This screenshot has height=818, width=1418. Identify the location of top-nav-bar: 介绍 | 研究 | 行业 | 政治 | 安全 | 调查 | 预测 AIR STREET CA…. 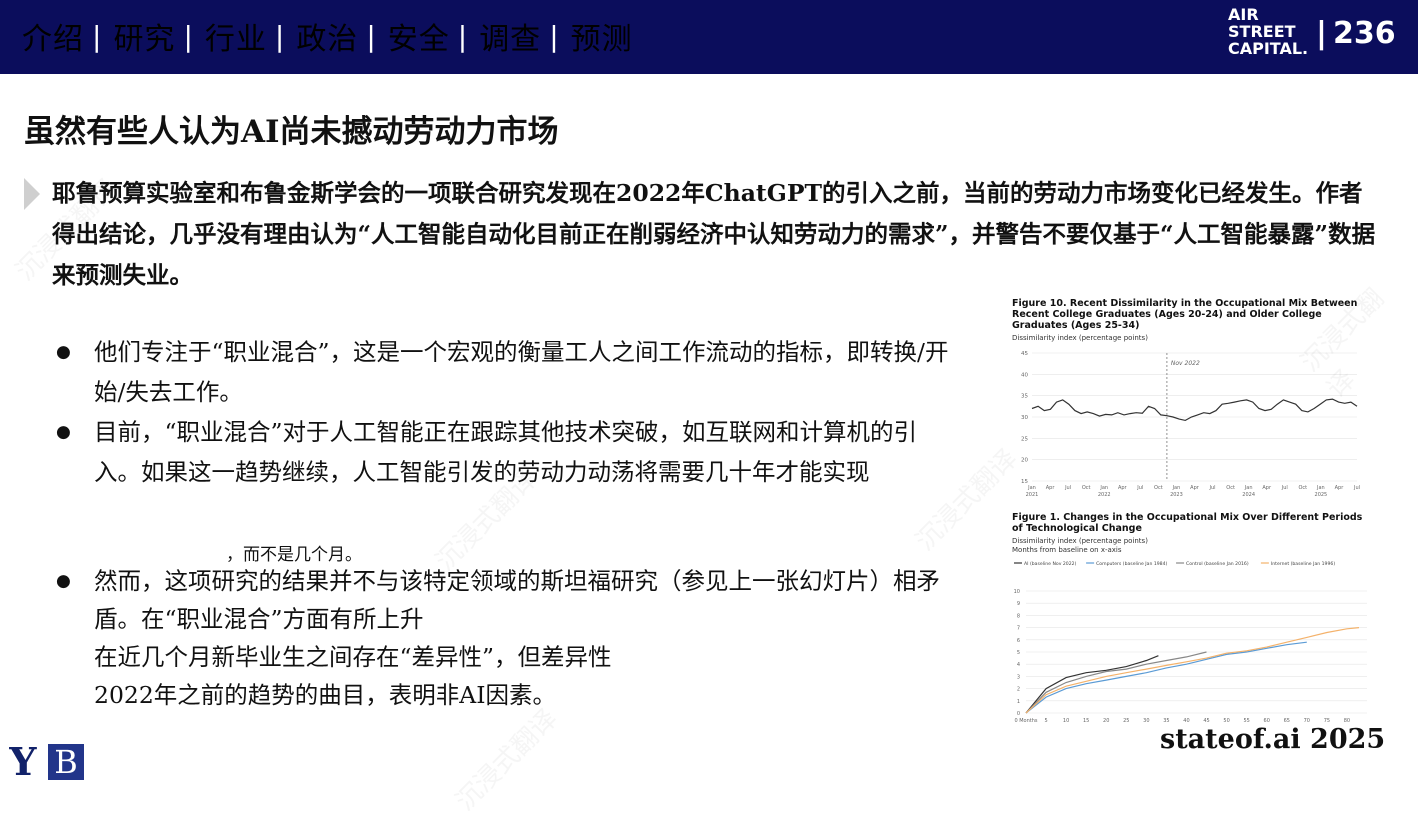
(709, 37).